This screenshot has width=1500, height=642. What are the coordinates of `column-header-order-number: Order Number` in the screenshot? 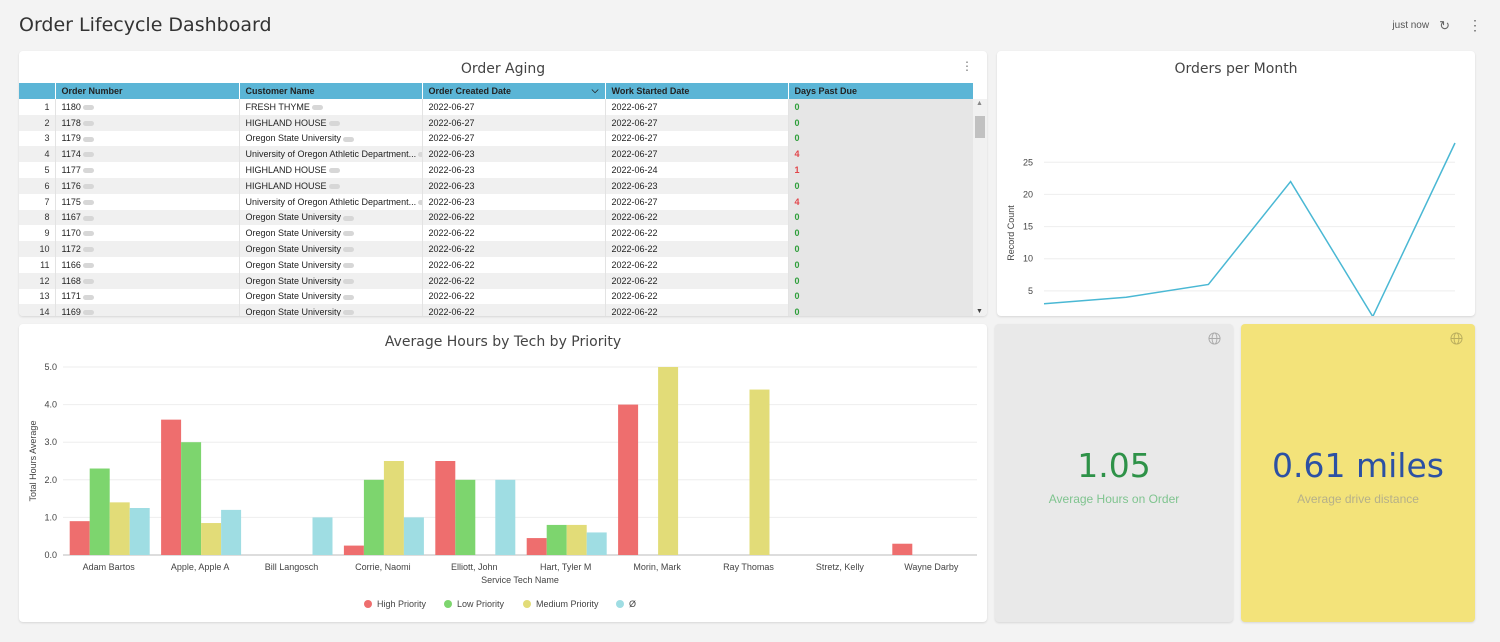 It's located at (147, 91).